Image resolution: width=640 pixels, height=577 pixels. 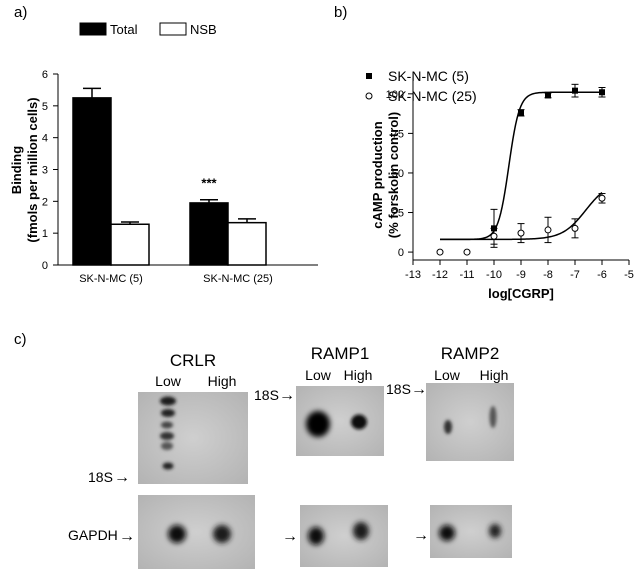 I want to click on crlr-bands, so click(x=168, y=433).